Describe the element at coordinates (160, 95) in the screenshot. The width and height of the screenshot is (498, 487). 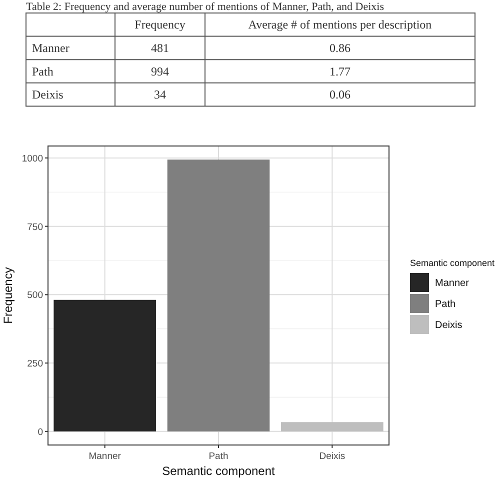
I see `data-label: 34` at that location.